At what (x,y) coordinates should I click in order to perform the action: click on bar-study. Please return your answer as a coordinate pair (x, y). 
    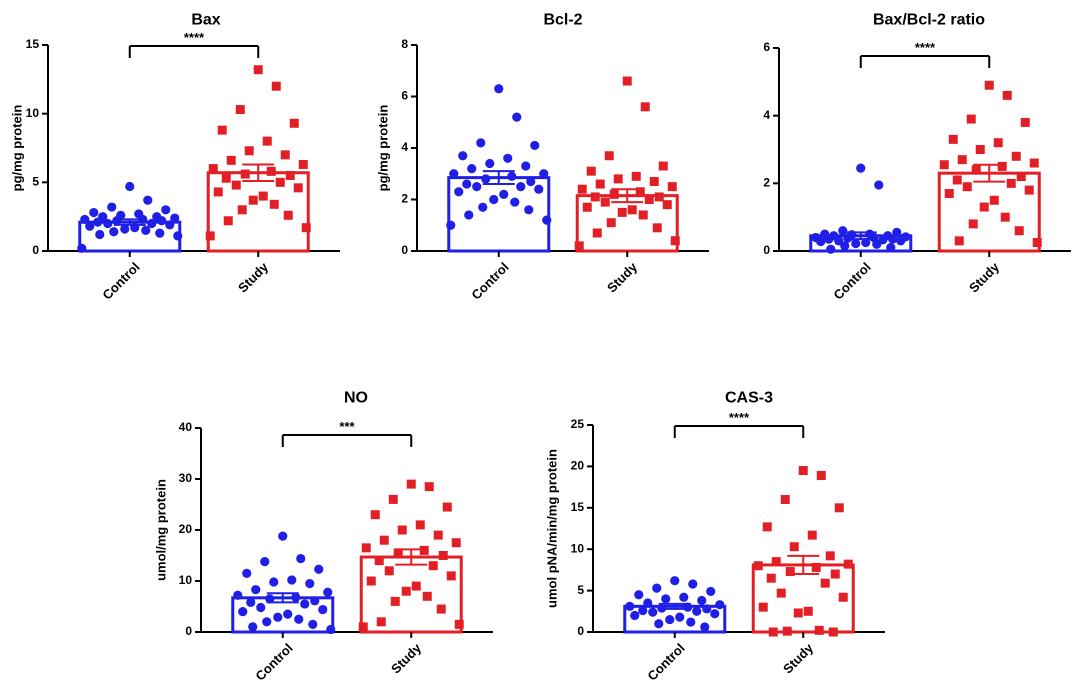
    Looking at the image, I should click on (411, 594).